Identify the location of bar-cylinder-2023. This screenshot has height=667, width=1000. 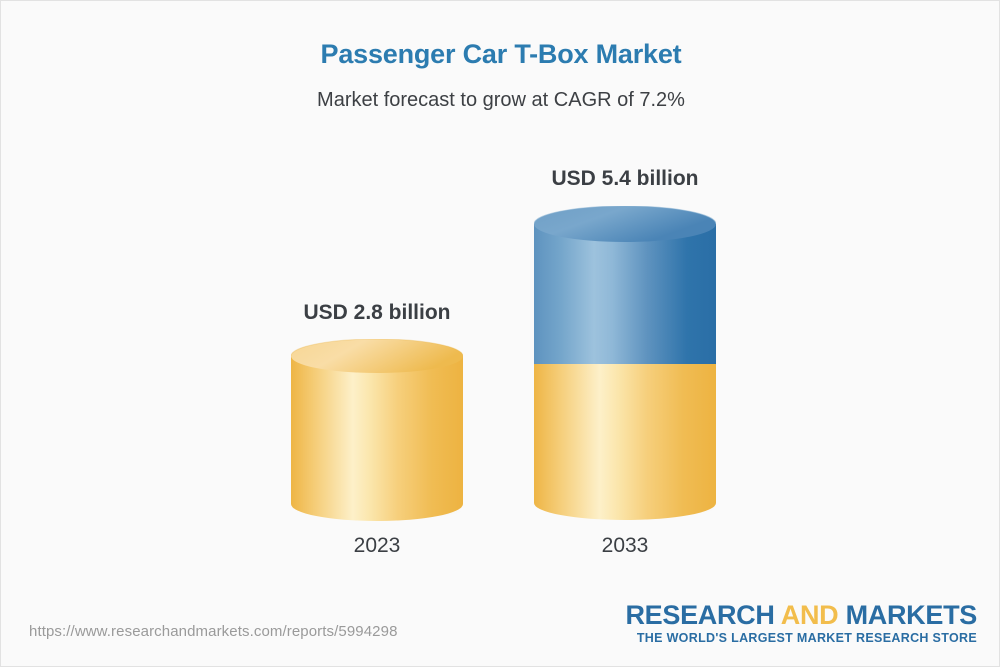
(379, 429).